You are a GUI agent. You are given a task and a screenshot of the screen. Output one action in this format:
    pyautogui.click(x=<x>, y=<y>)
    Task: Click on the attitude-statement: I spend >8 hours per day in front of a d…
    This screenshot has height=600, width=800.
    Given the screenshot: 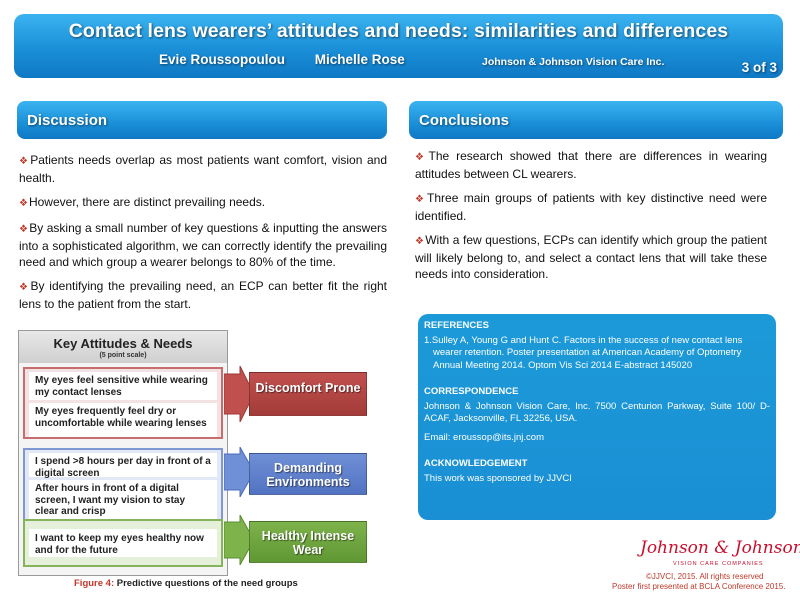 What is the action you would take?
    pyautogui.click(x=123, y=466)
    